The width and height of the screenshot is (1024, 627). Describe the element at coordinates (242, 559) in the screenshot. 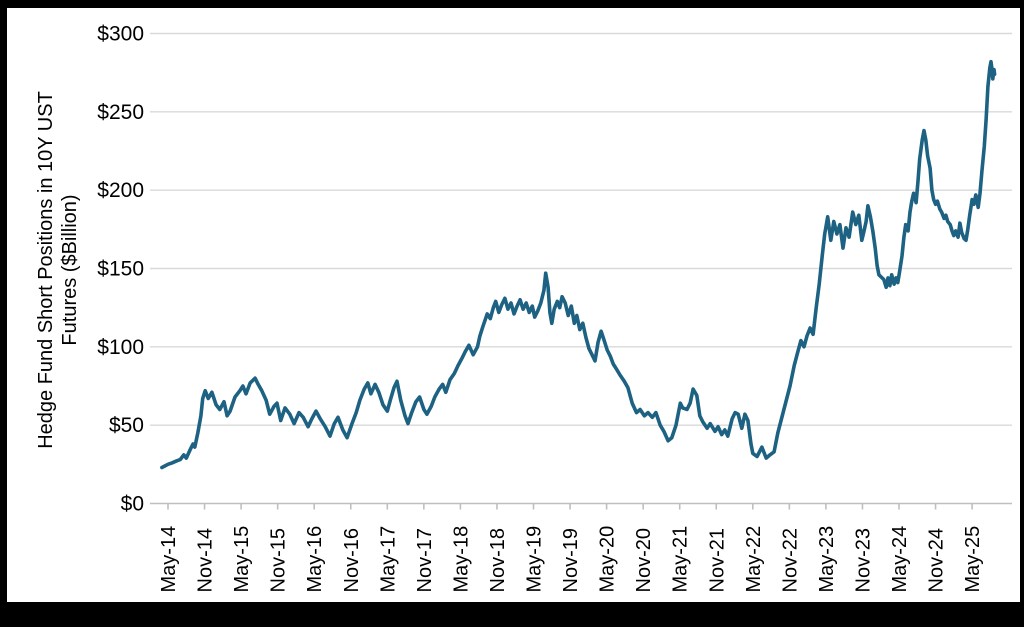

I see `x-tick-label: May-15` at that location.